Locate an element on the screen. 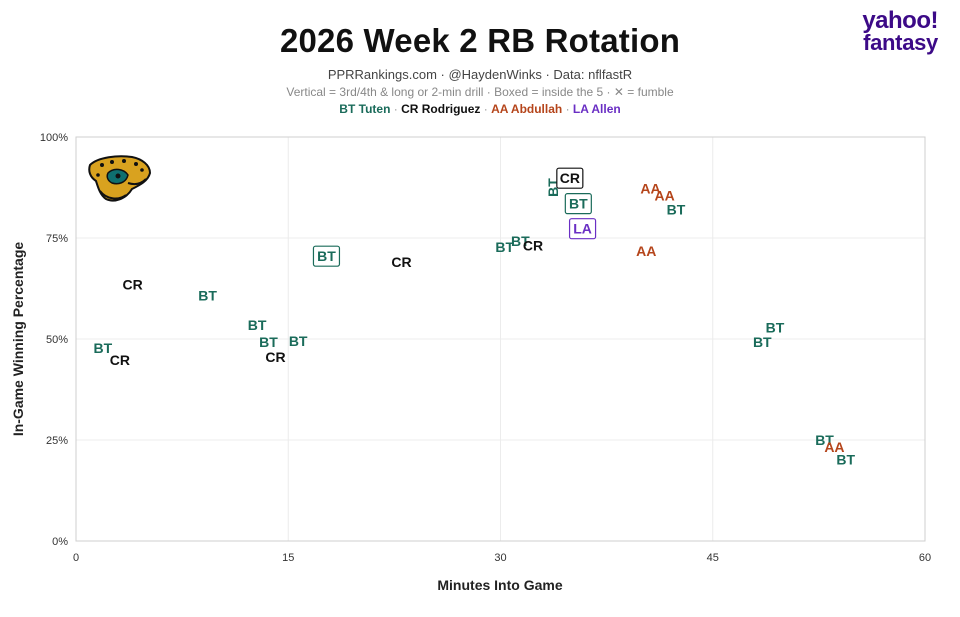  y-axis-label: In-Game Winning Percentage is located at coordinates (18, 339).